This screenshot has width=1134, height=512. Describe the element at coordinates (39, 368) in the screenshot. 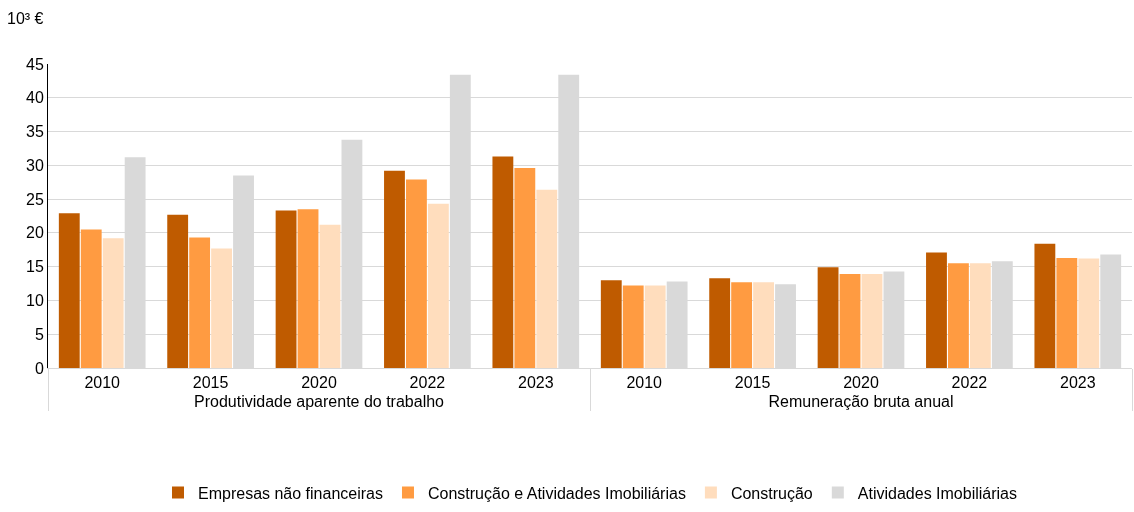

I see `y-tick-label: 0` at that location.